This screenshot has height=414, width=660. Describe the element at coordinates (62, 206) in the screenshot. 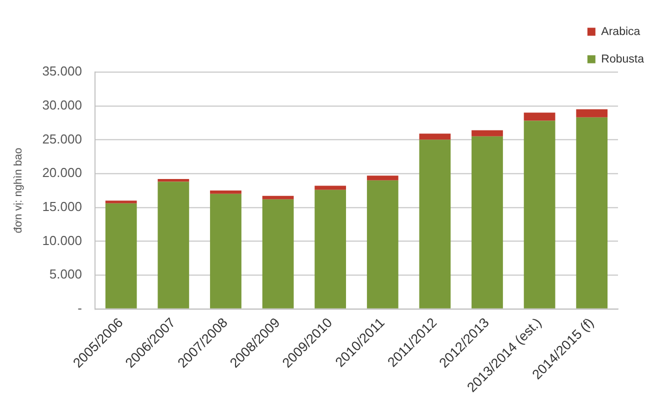

I see `y-tick-label: 15.000` at that location.